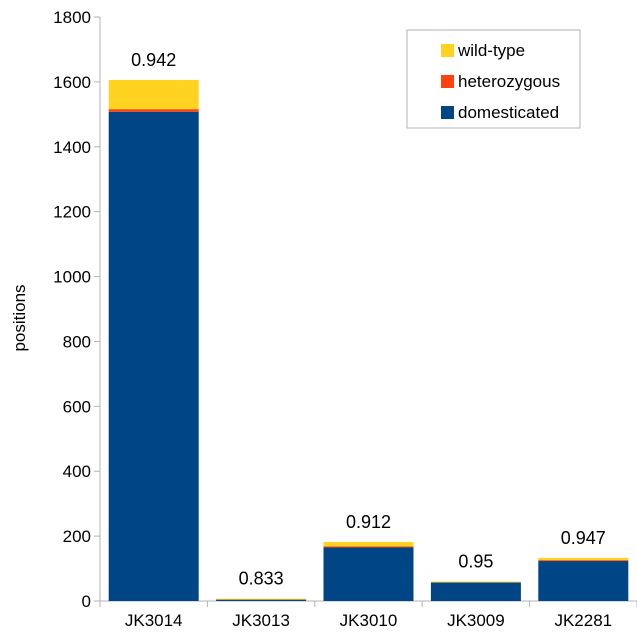  I want to click on legend-label-heterozygous: heterozygous, so click(509, 81).